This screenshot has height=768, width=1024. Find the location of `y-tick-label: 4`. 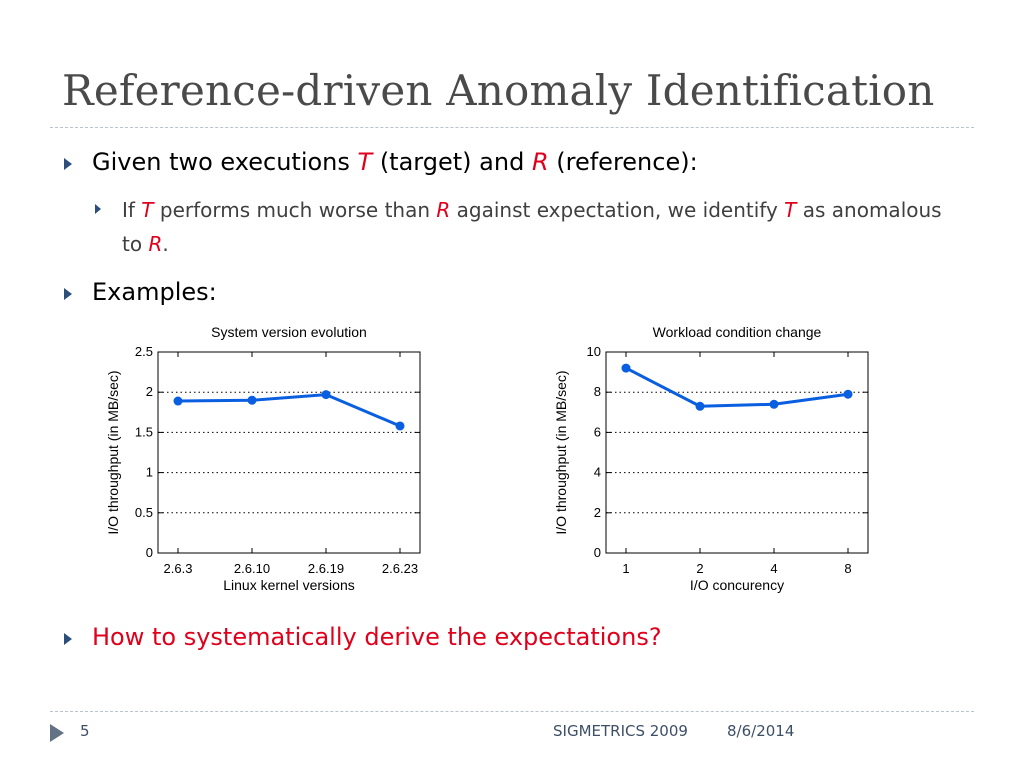

y-tick-label: 4 is located at coordinates (597, 472).